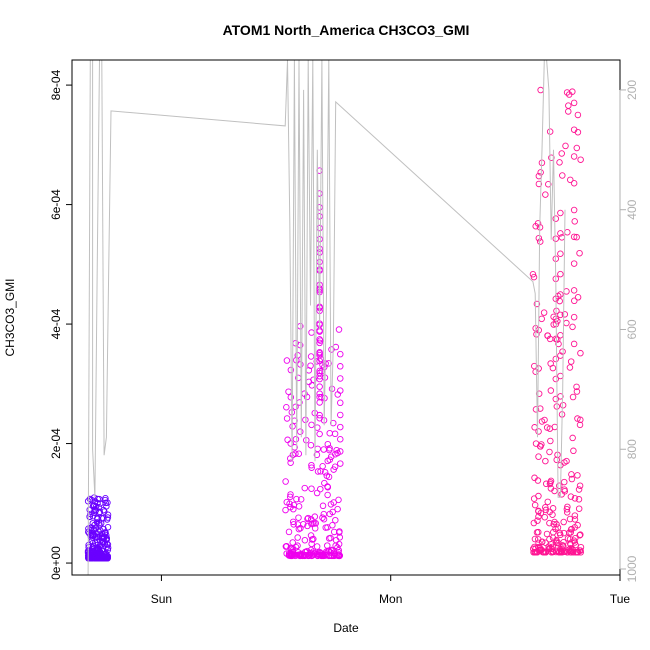 The width and height of the screenshot is (650, 650). I want to click on right-tick-label: 200, so click(632, 90).